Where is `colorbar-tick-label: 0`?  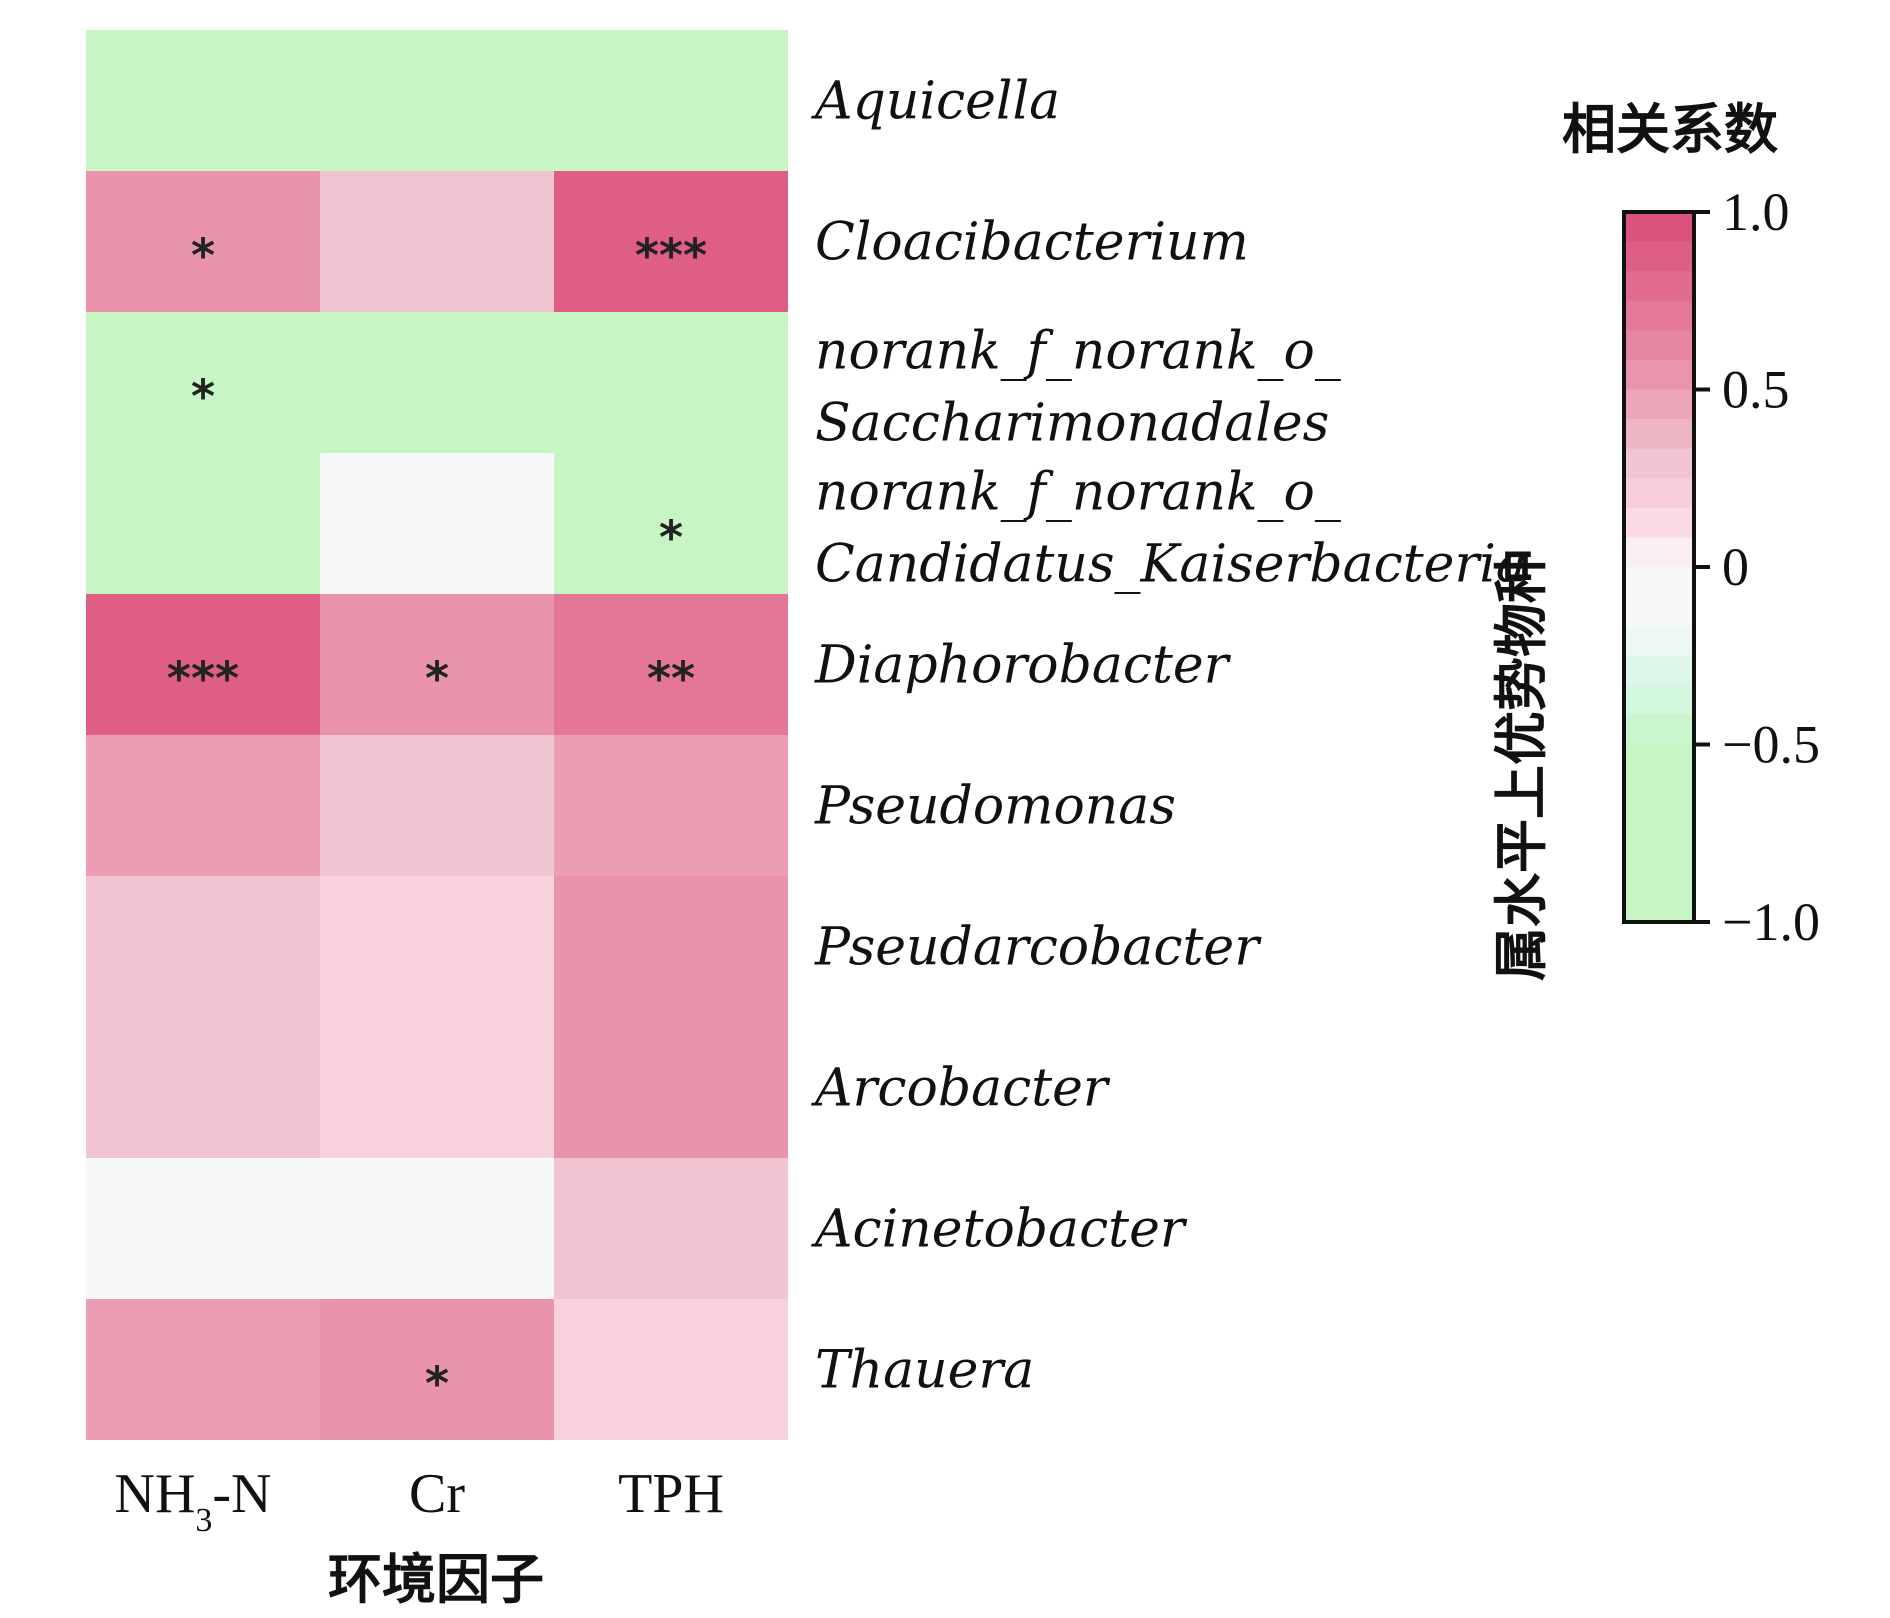 colorbar-tick-label: 0 is located at coordinates (1735, 567).